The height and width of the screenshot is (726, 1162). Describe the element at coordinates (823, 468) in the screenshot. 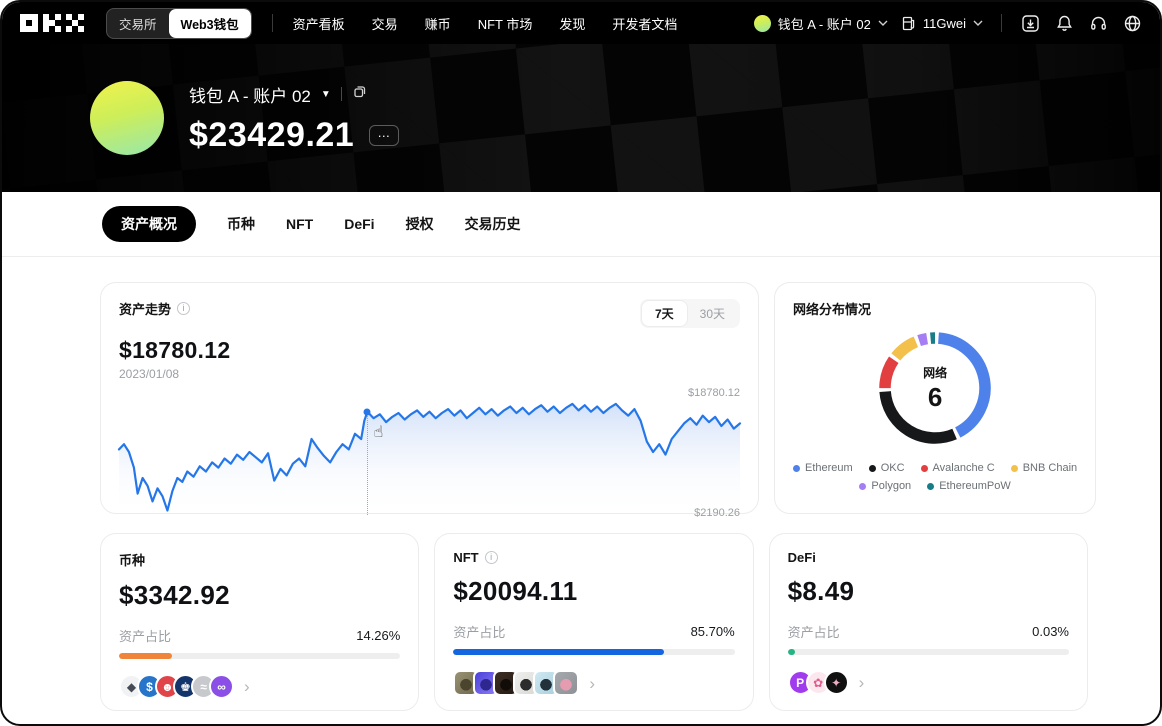

I see `legend-item-ethereum: Ethereum` at that location.